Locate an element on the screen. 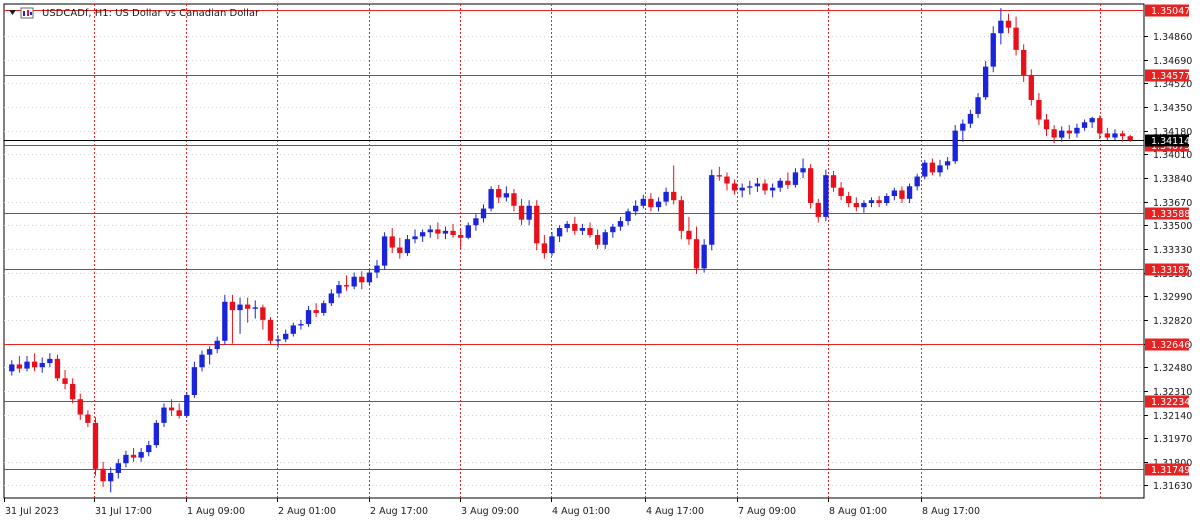 This screenshot has height=525, width=1200. level-label: 1.32234 is located at coordinates (1170, 402).